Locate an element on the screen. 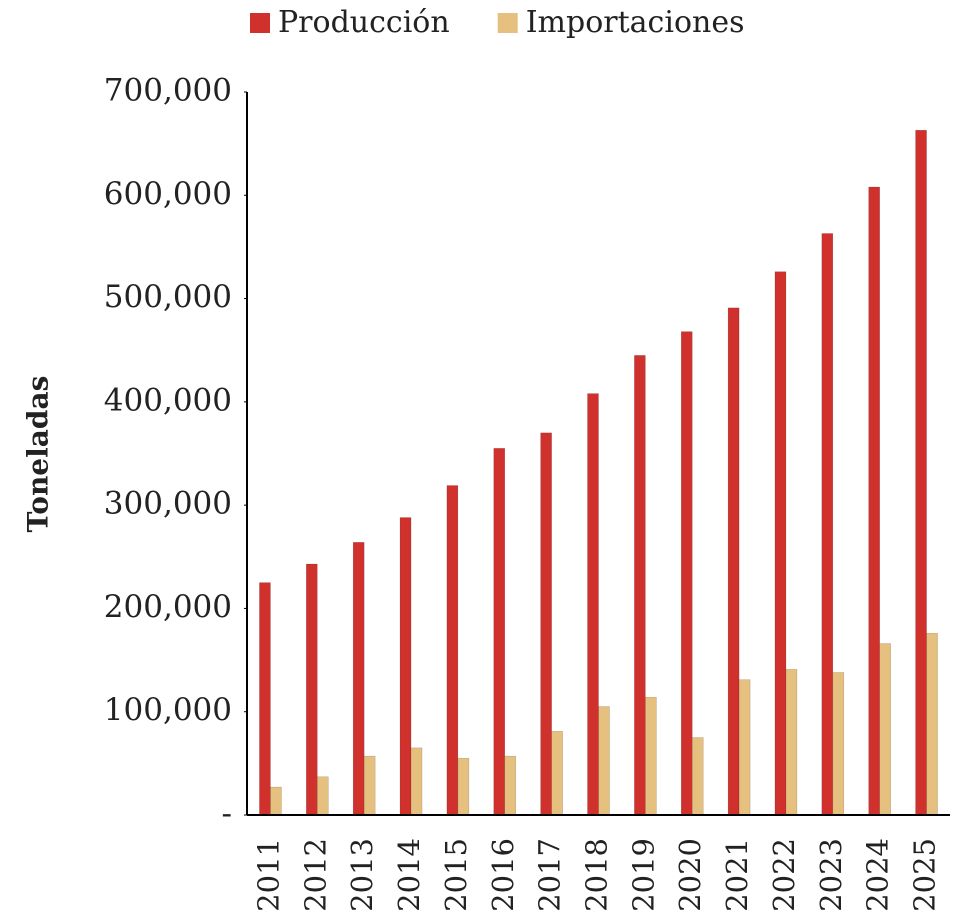 The height and width of the screenshot is (916, 962). y-axis-label: Toneladas is located at coordinates (38, 454).